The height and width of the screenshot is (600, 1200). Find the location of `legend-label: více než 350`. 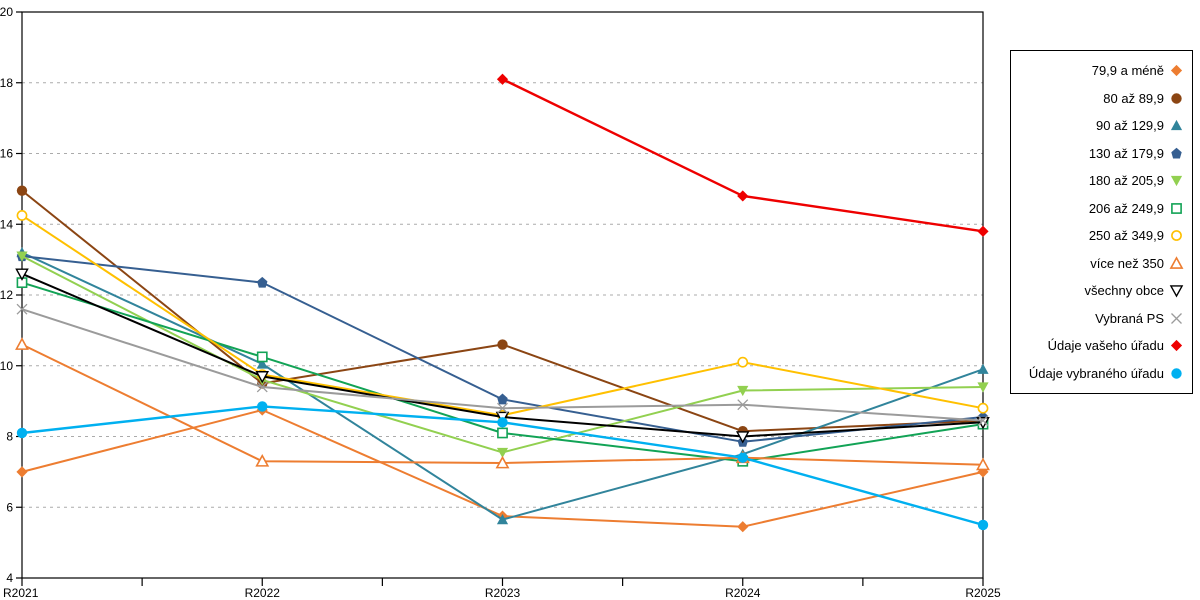

legend-label: více než 350 is located at coordinates (1127, 263).